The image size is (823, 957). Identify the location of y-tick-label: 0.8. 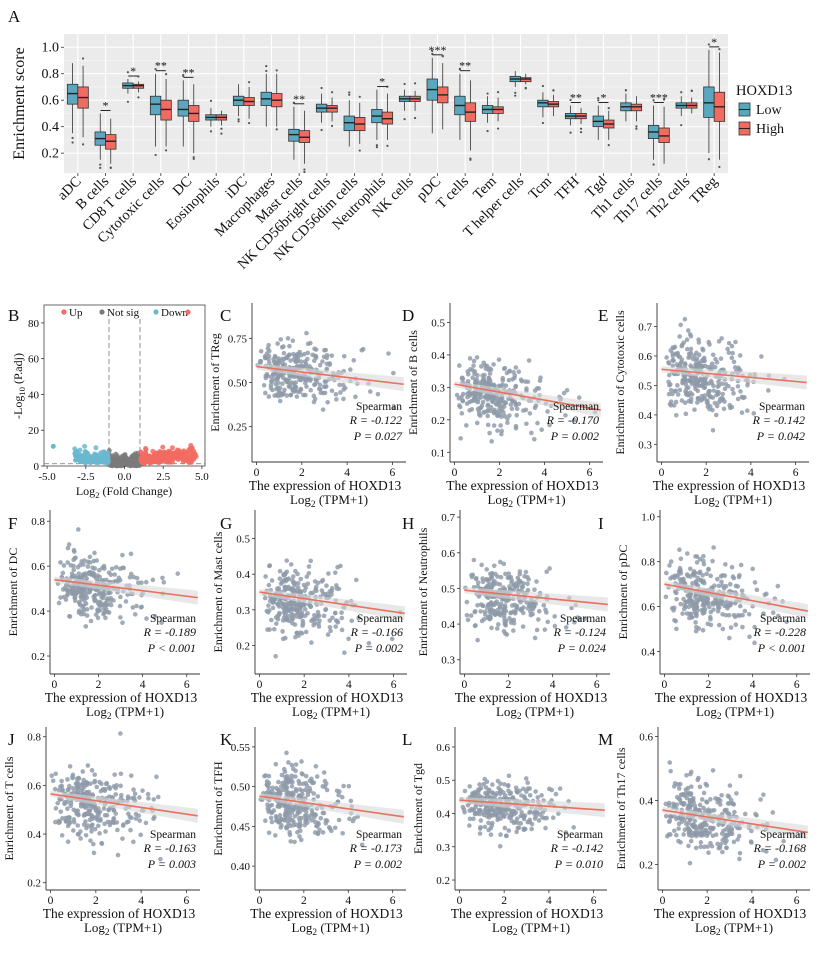
(38, 522).